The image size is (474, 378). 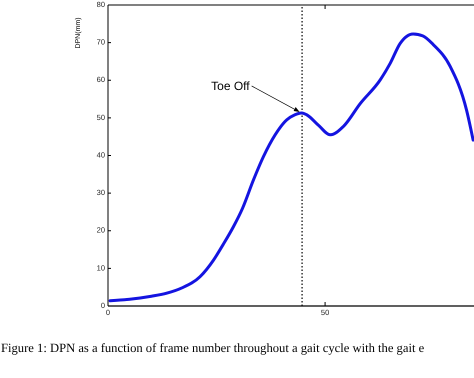 What do you see at coordinates (213, 348) in the screenshot?
I see `caption: Figure 1: DPN as a function of frame number throughout a gait cycle with the gait e` at bounding box center [213, 348].